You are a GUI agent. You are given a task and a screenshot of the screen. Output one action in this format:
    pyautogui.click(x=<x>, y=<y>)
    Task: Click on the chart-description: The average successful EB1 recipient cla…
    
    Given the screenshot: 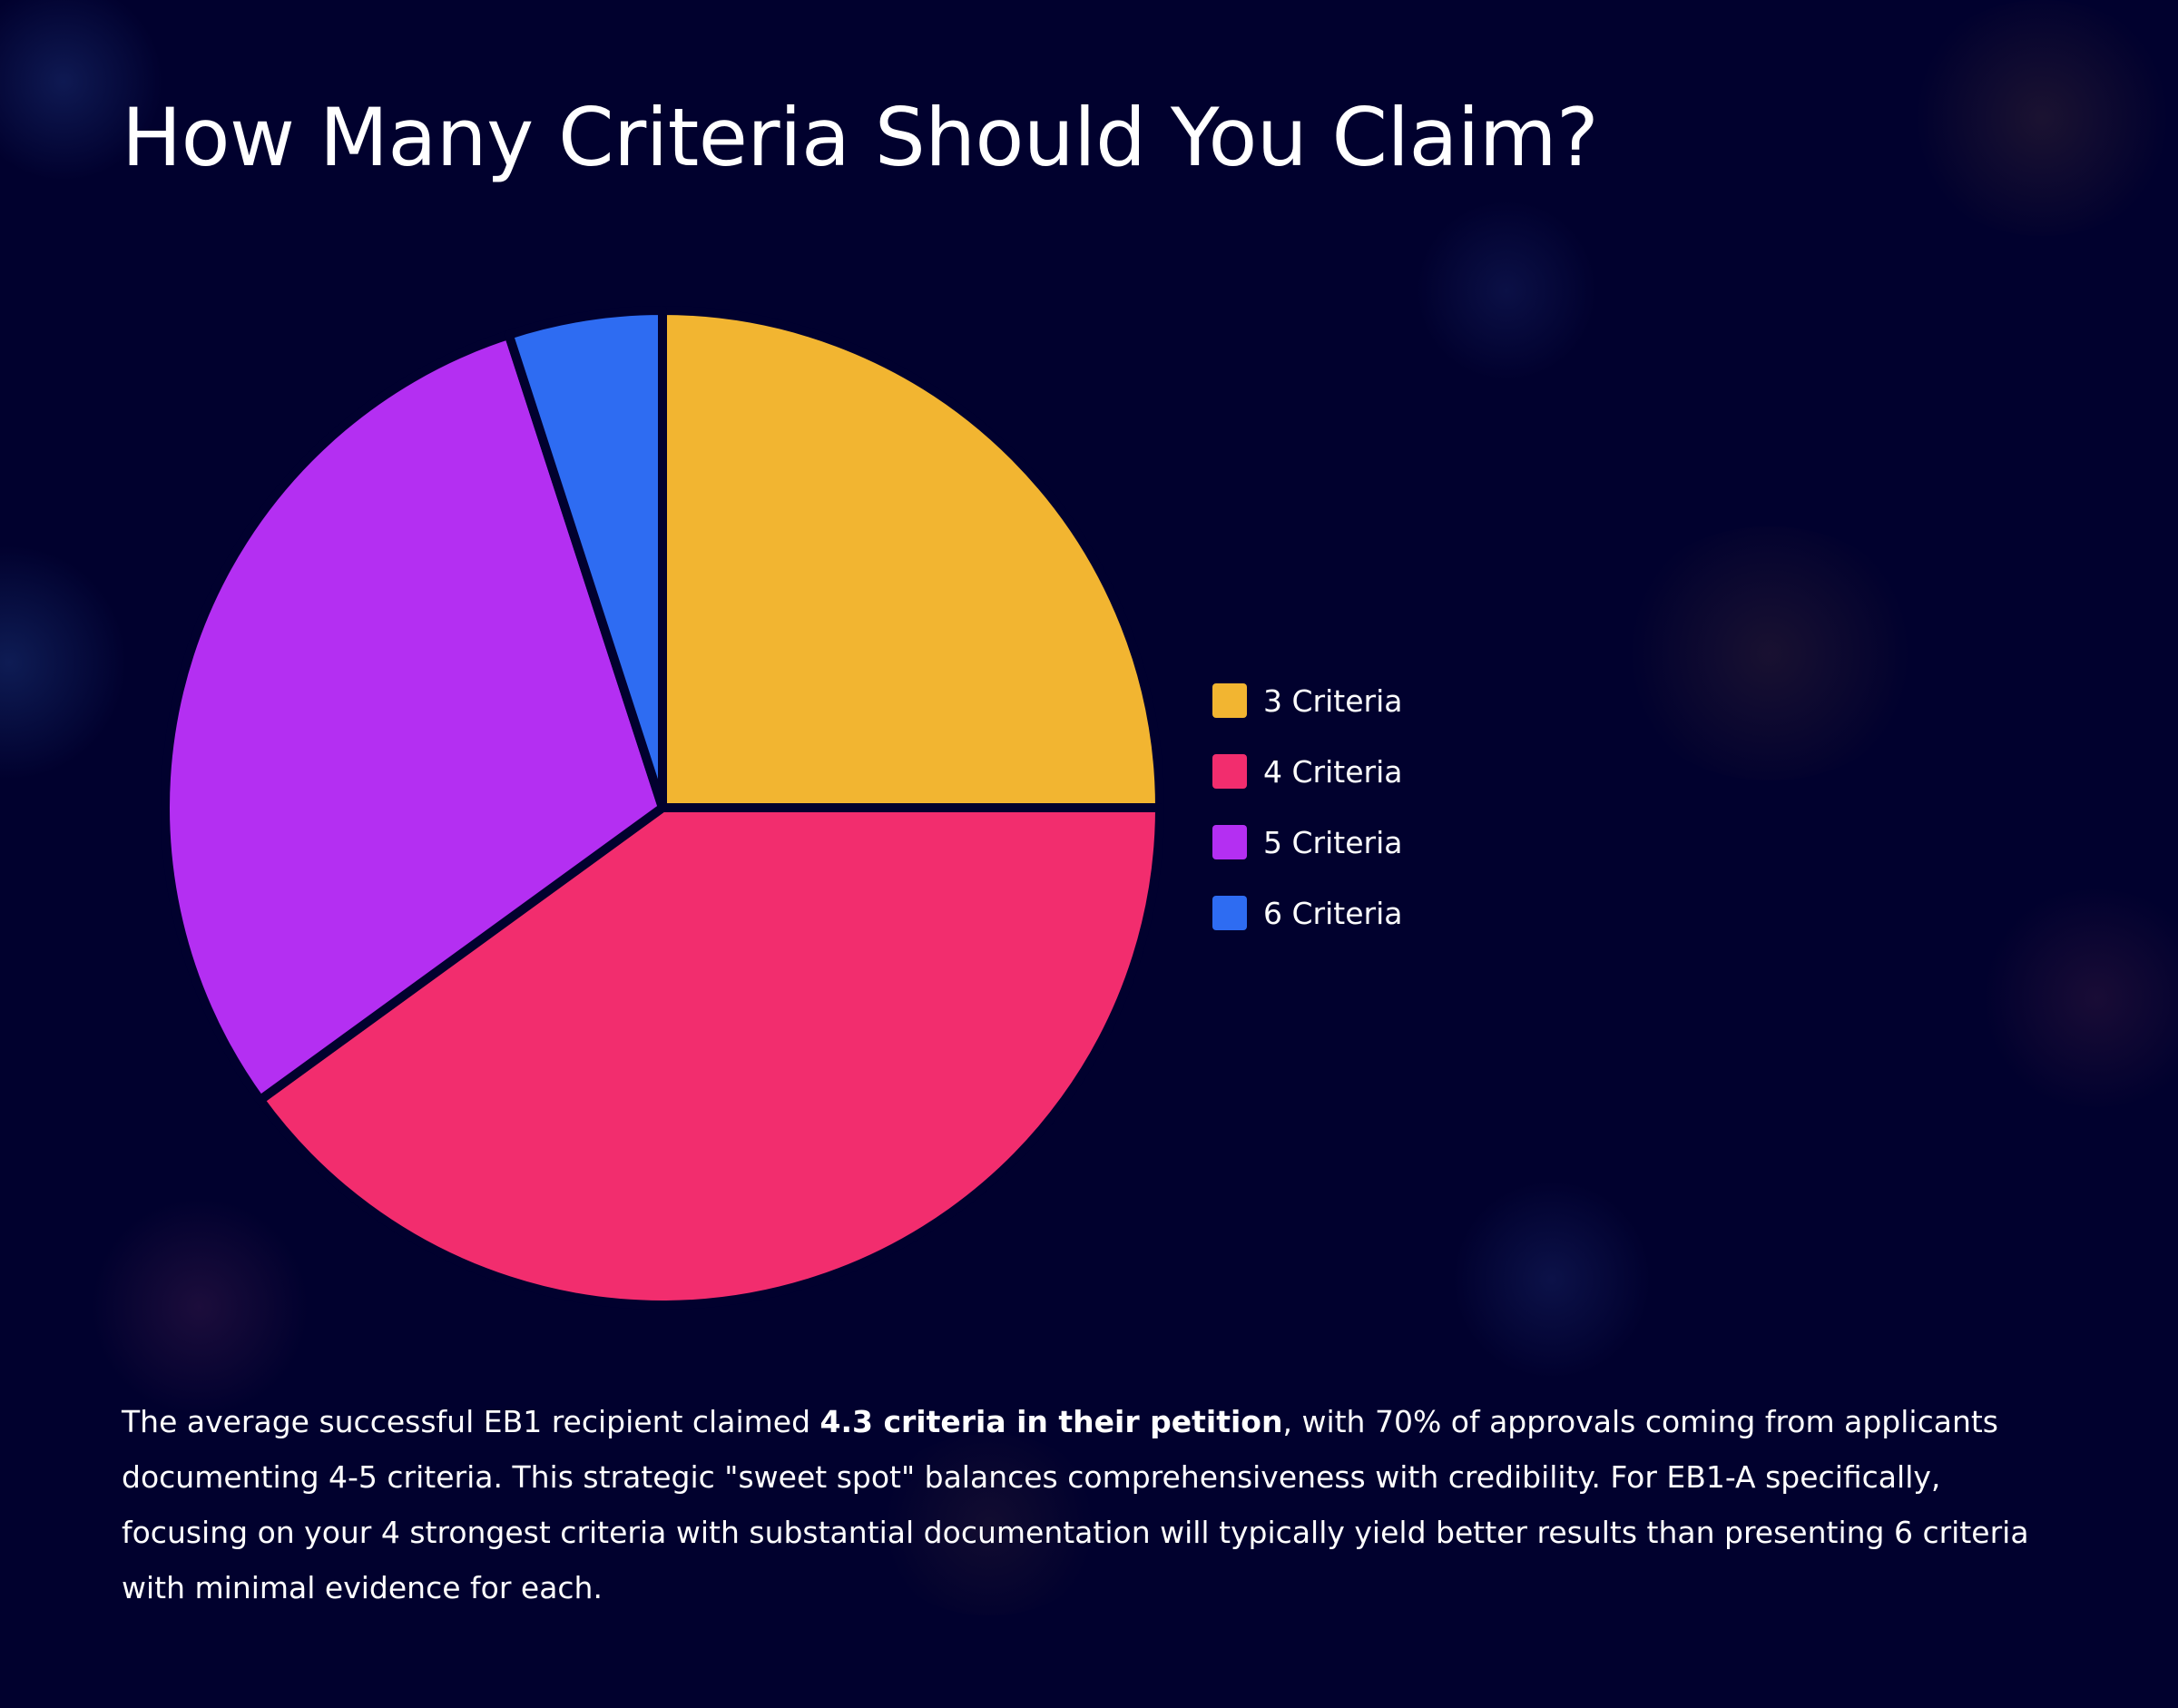 What is the action you would take?
    pyautogui.click(x=1088, y=1504)
    